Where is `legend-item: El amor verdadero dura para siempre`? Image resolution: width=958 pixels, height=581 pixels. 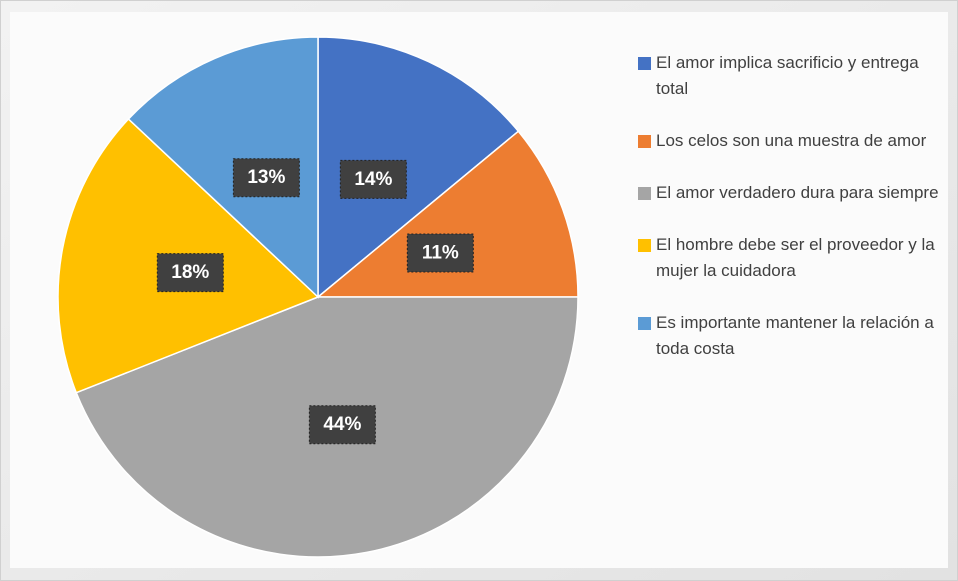 legend-item: El amor verdadero dura para siempre is located at coordinates (792, 193).